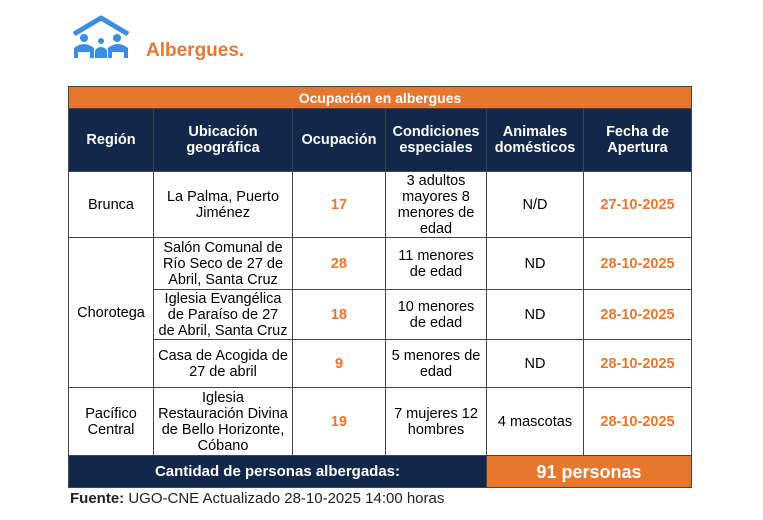 This screenshot has width=763, height=520. I want to click on ocupacion-cell: 19, so click(339, 421).